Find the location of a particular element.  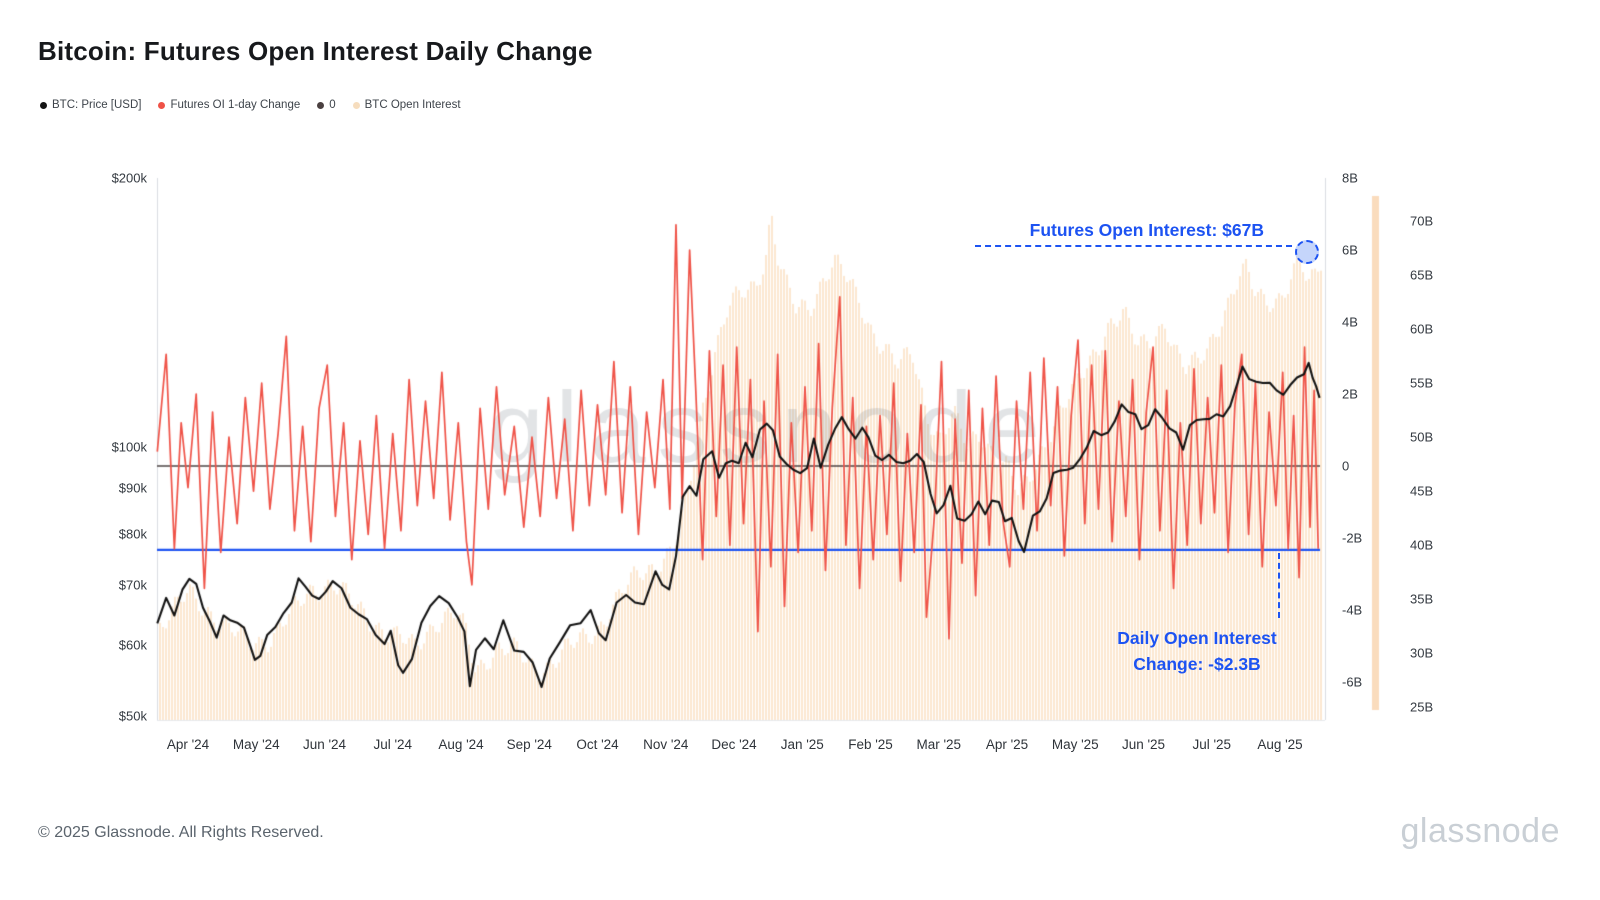

x-tick-label: Nov '24 is located at coordinates (666, 744).